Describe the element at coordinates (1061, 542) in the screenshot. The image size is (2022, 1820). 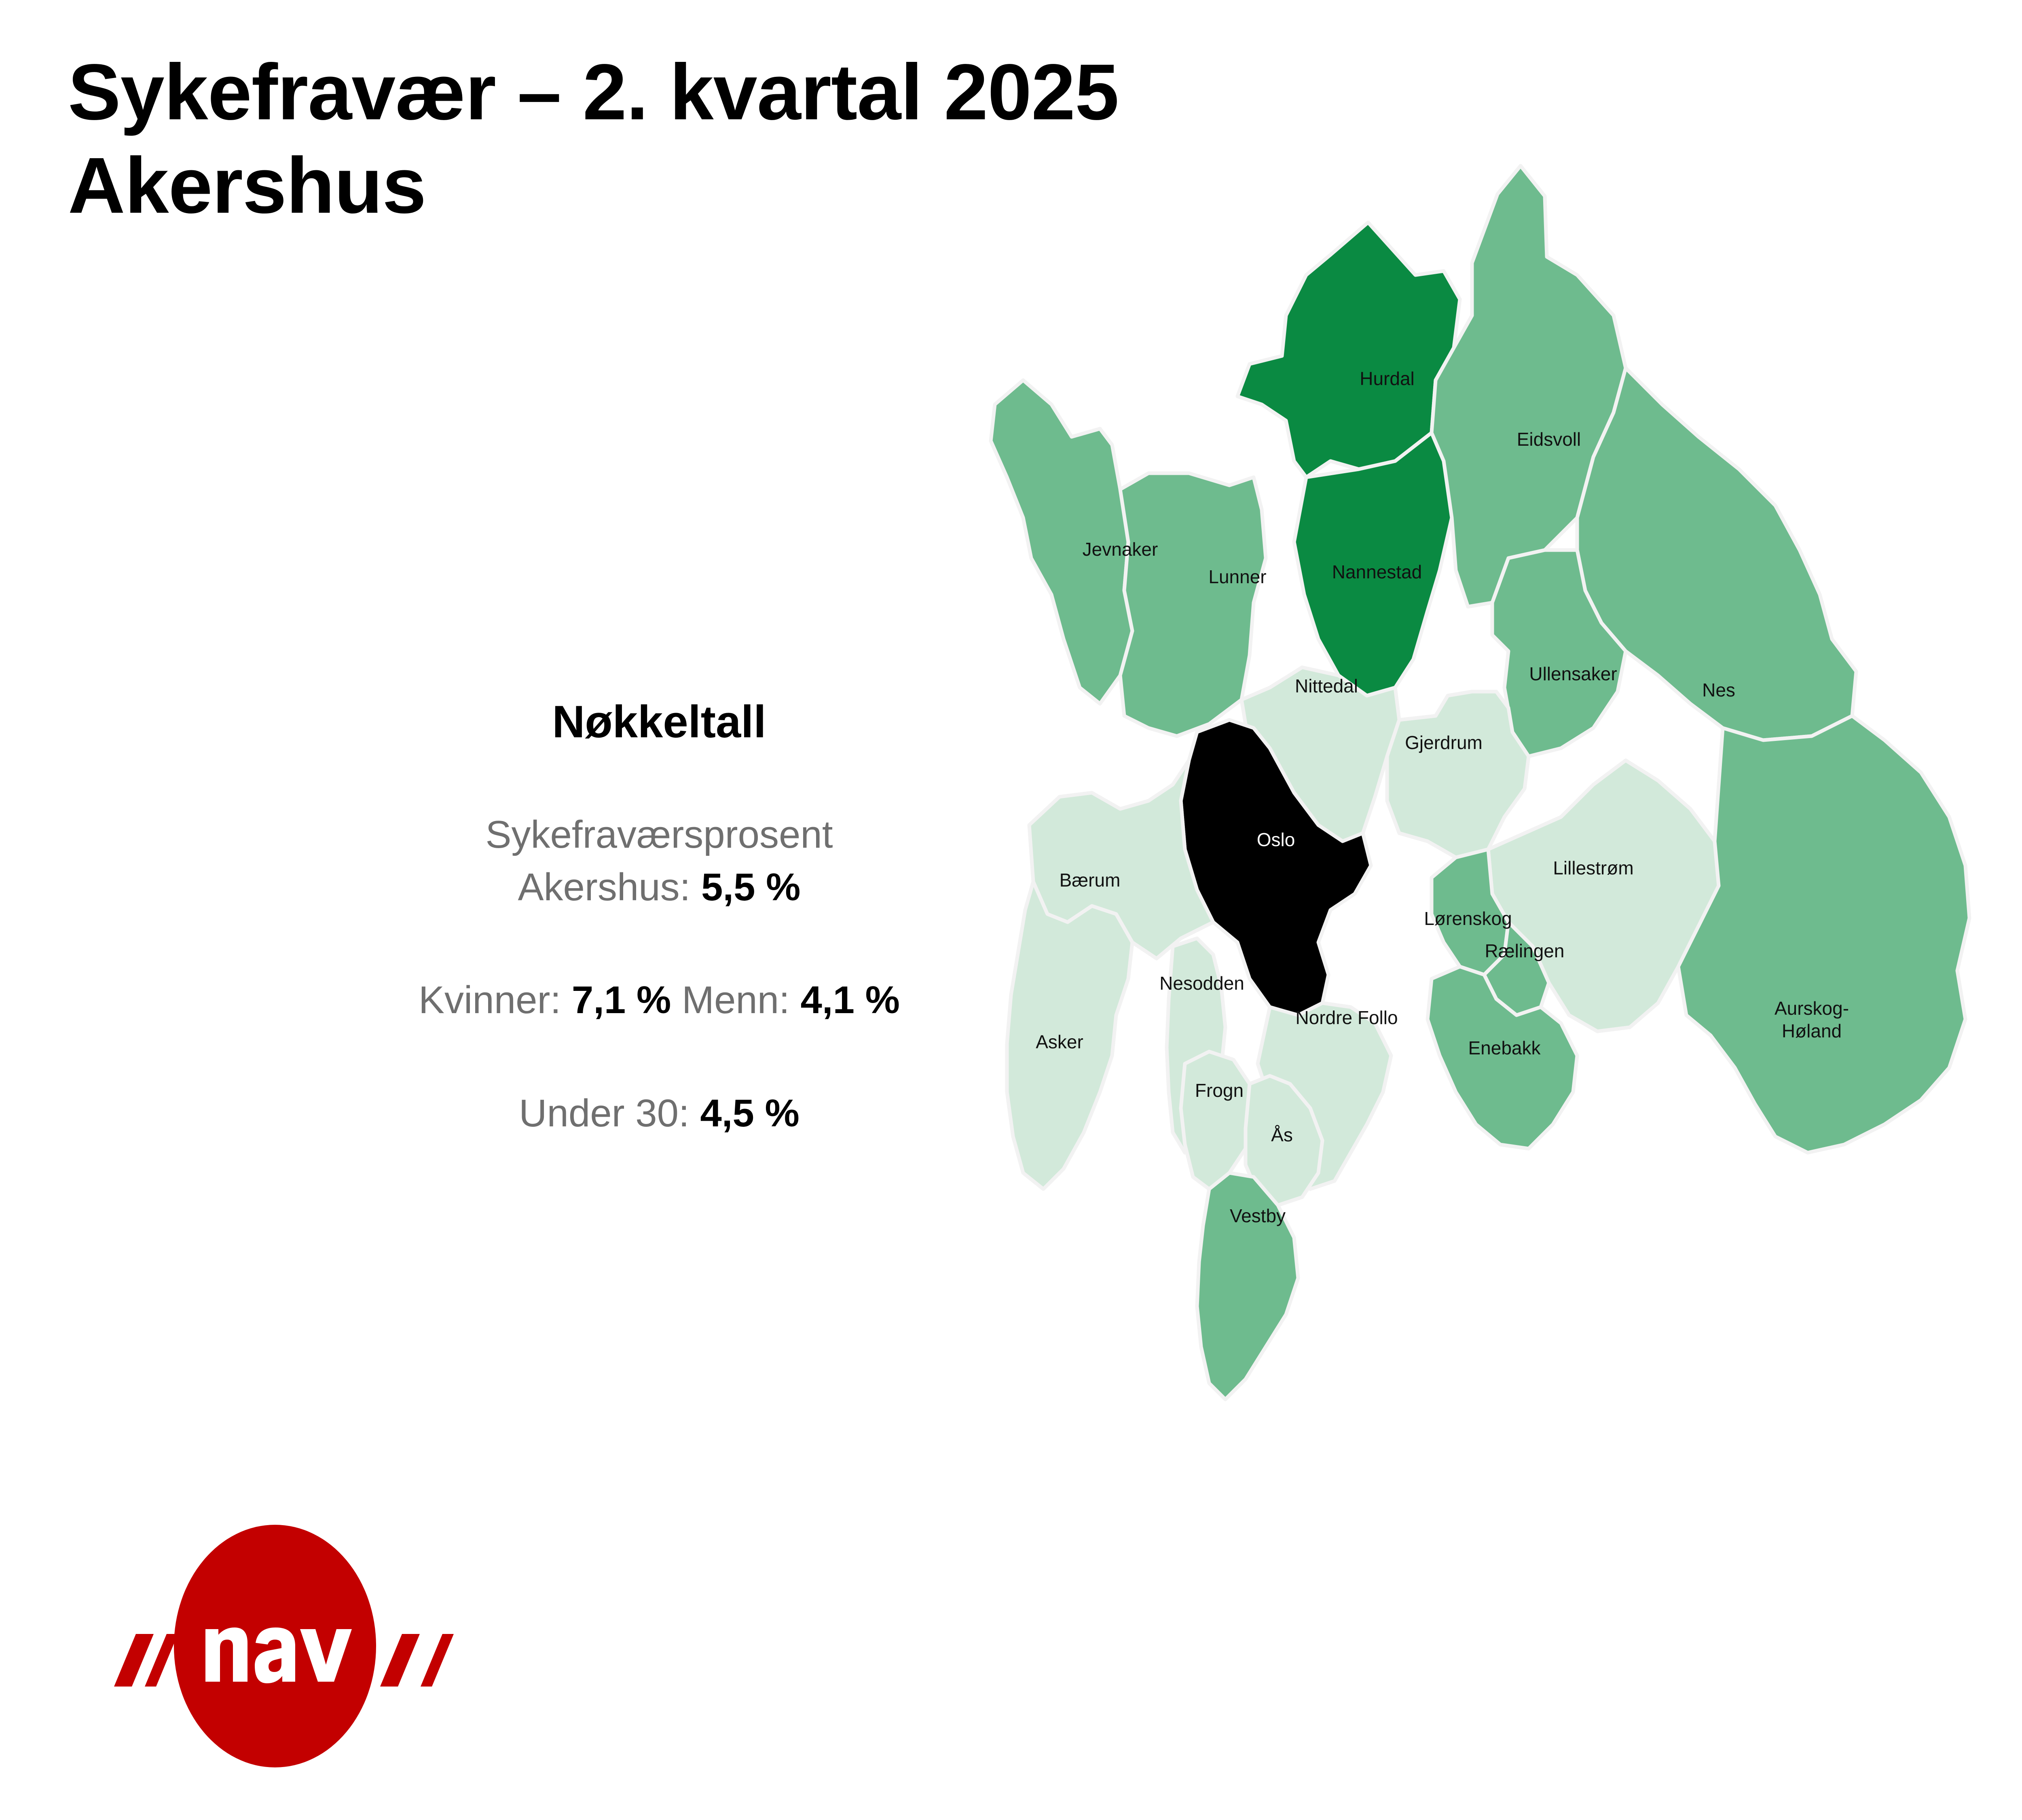
I see `map-region-jevnaker` at that location.